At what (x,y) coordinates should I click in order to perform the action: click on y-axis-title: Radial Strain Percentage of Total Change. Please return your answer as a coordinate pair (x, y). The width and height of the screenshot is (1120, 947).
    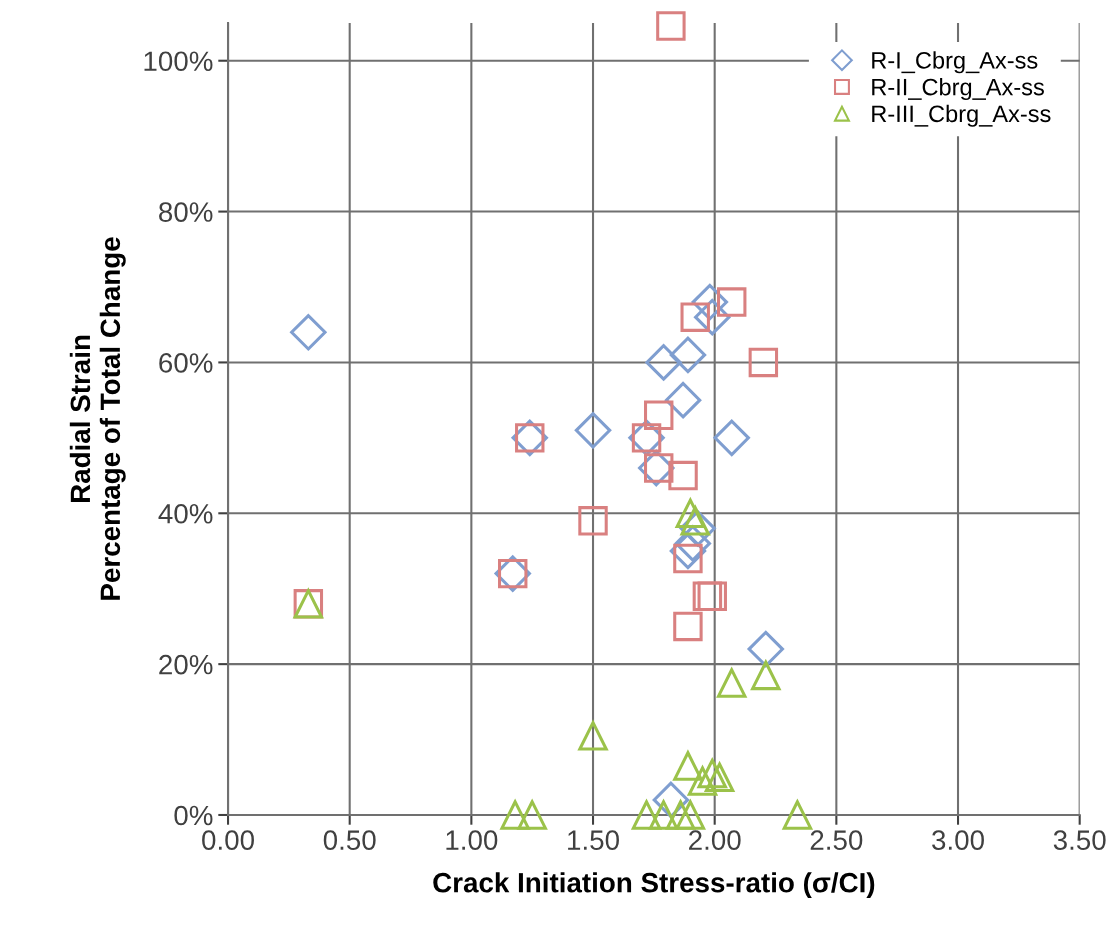
    Looking at the image, I should click on (97, 418).